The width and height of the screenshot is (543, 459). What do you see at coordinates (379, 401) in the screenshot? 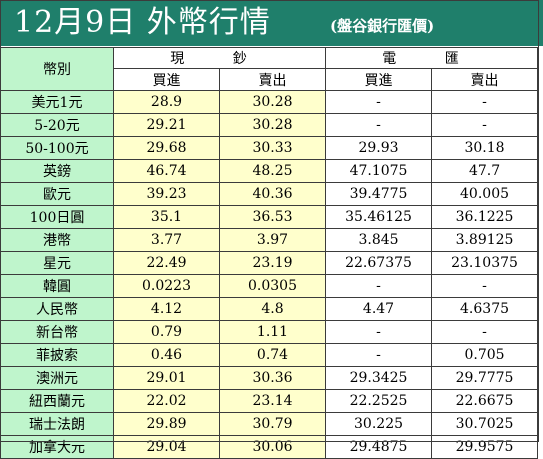
I see `tt-buy-value: 22.2525` at bounding box center [379, 401].